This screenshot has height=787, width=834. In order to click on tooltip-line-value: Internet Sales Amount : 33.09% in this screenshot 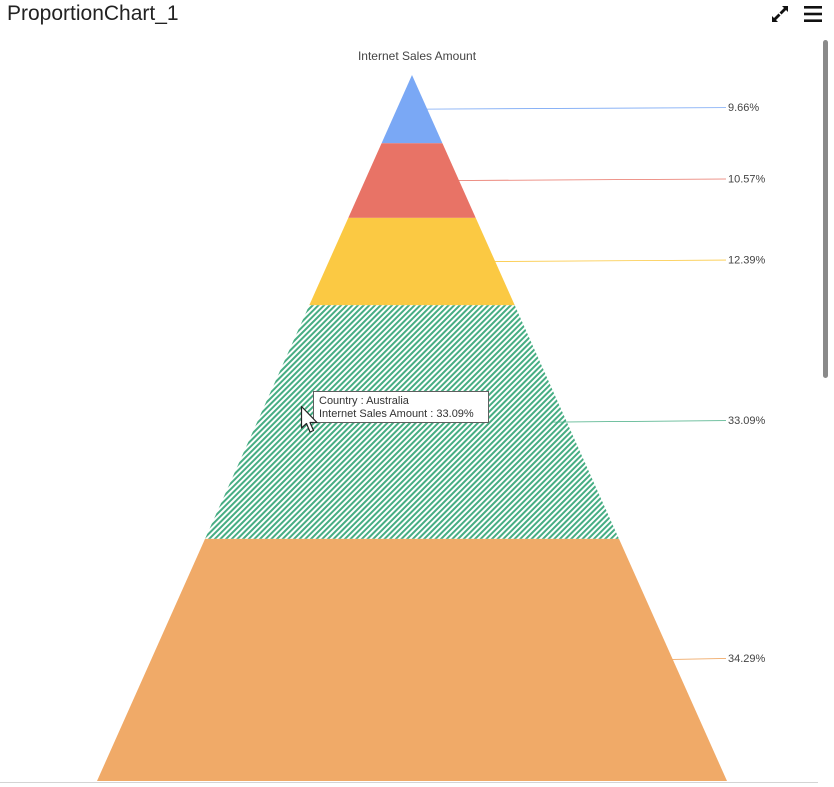, I will do `click(396, 414)`.